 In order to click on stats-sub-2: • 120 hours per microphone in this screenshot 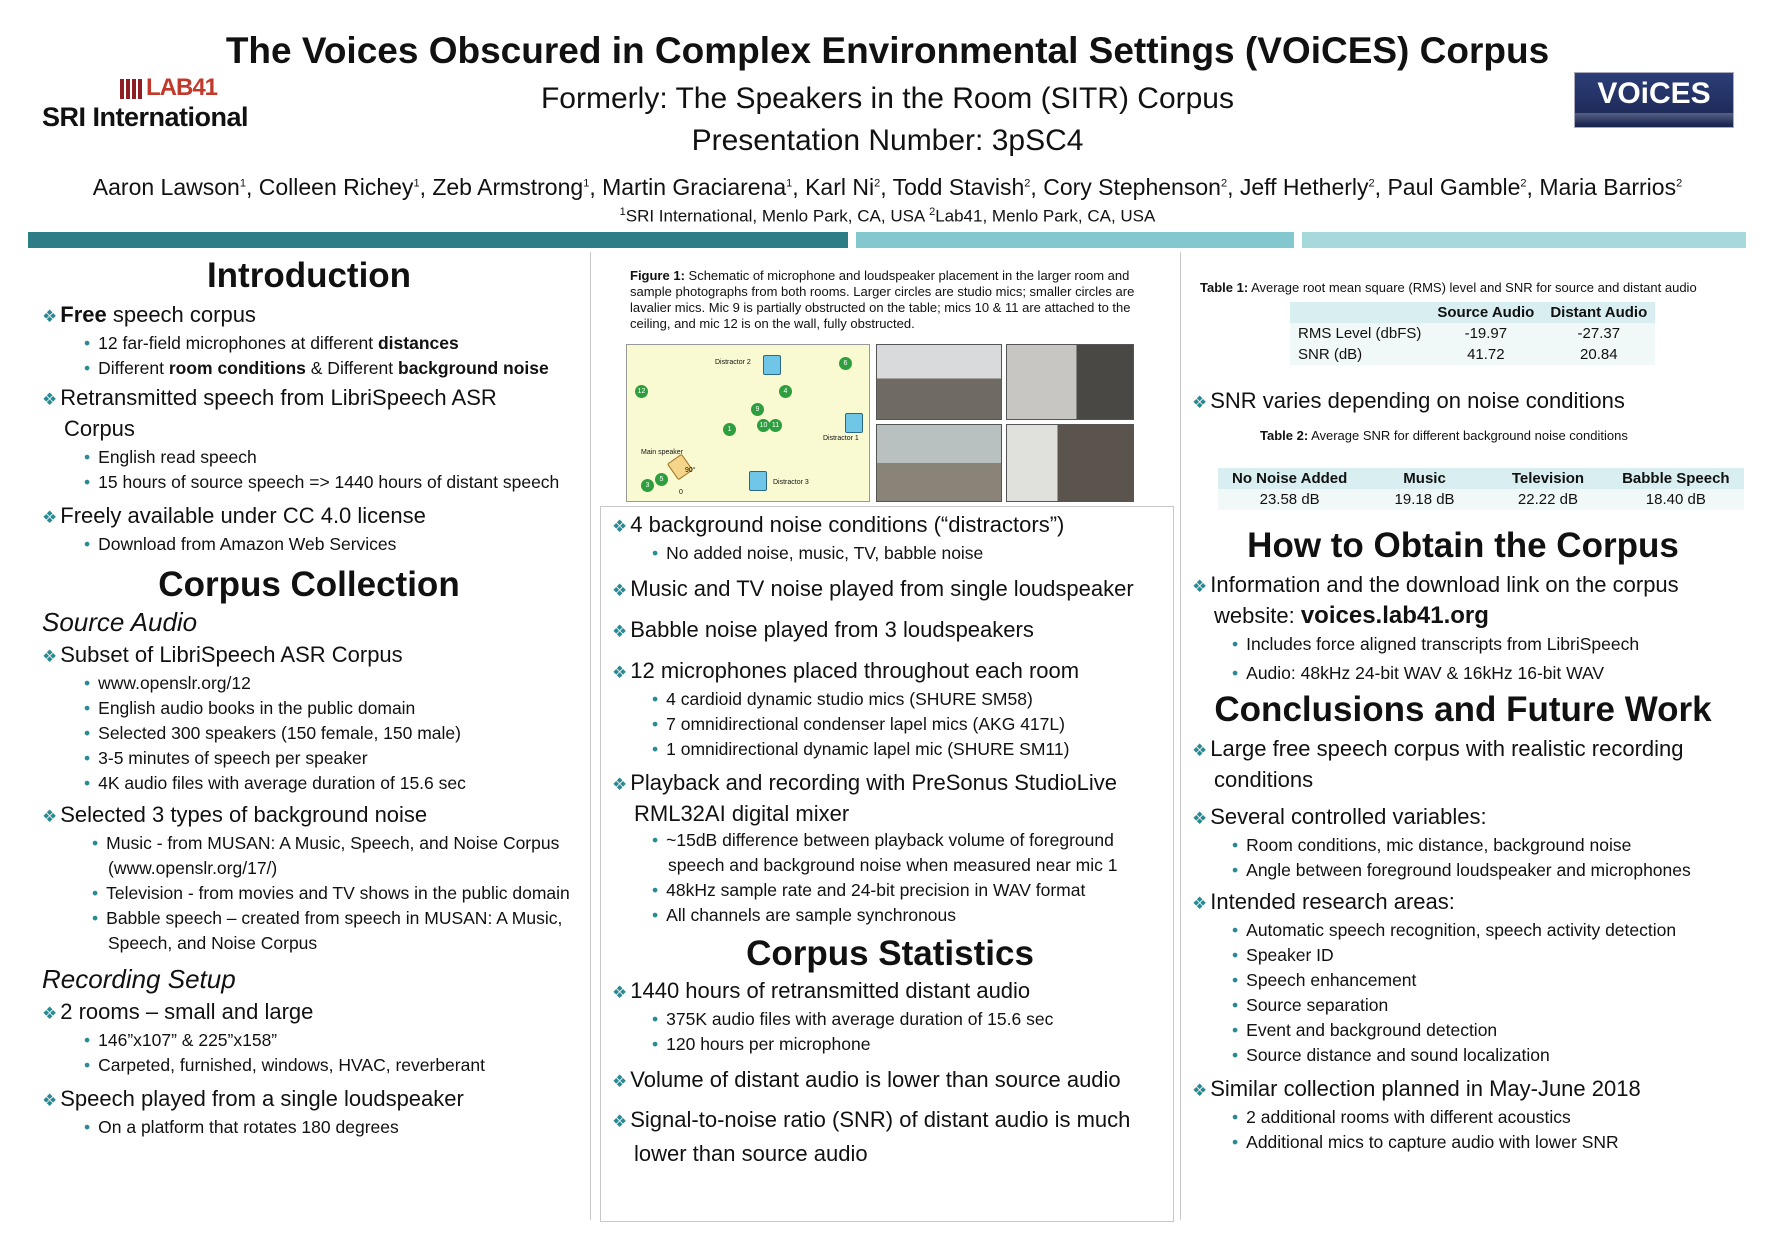, I will do `click(761, 1044)`.